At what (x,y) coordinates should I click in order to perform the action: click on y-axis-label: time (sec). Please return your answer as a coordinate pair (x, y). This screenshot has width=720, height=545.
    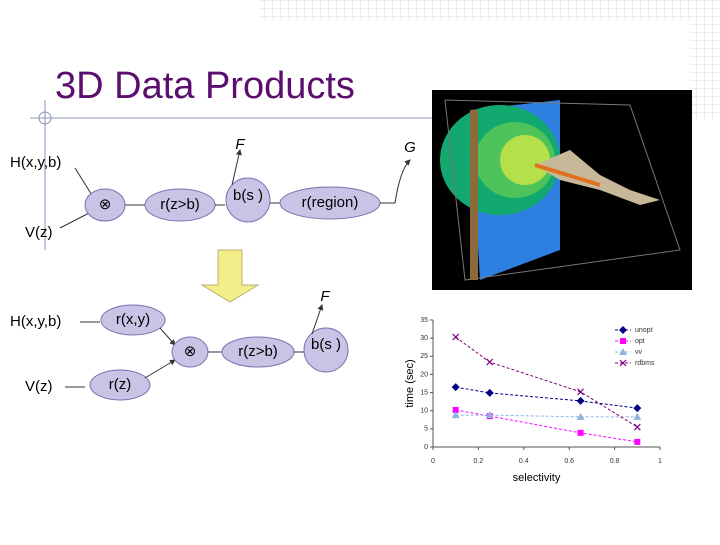
    Looking at the image, I should click on (410, 383).